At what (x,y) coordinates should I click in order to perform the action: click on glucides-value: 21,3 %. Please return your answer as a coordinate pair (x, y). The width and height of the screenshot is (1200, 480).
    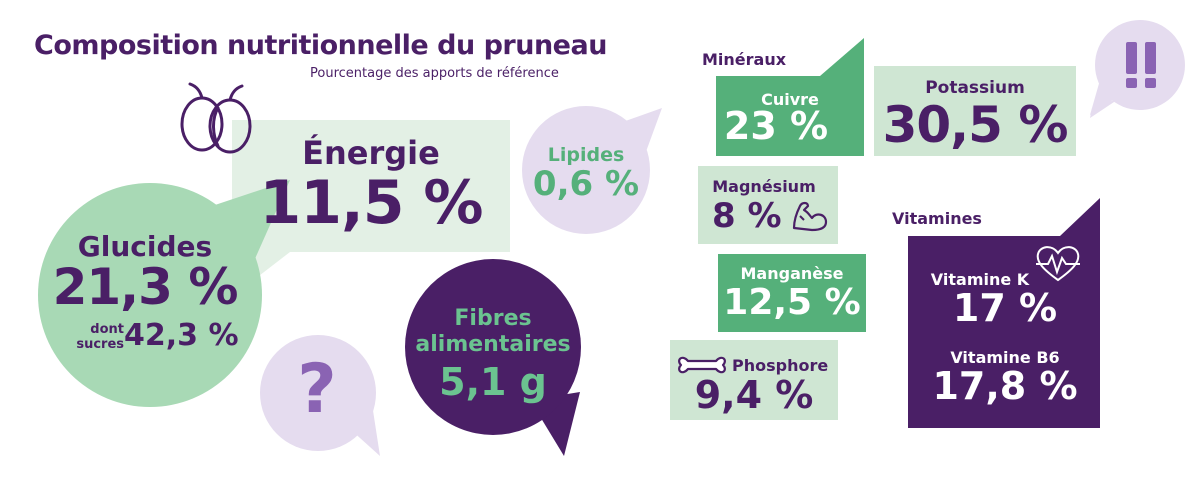
    Looking at the image, I should click on (145, 287).